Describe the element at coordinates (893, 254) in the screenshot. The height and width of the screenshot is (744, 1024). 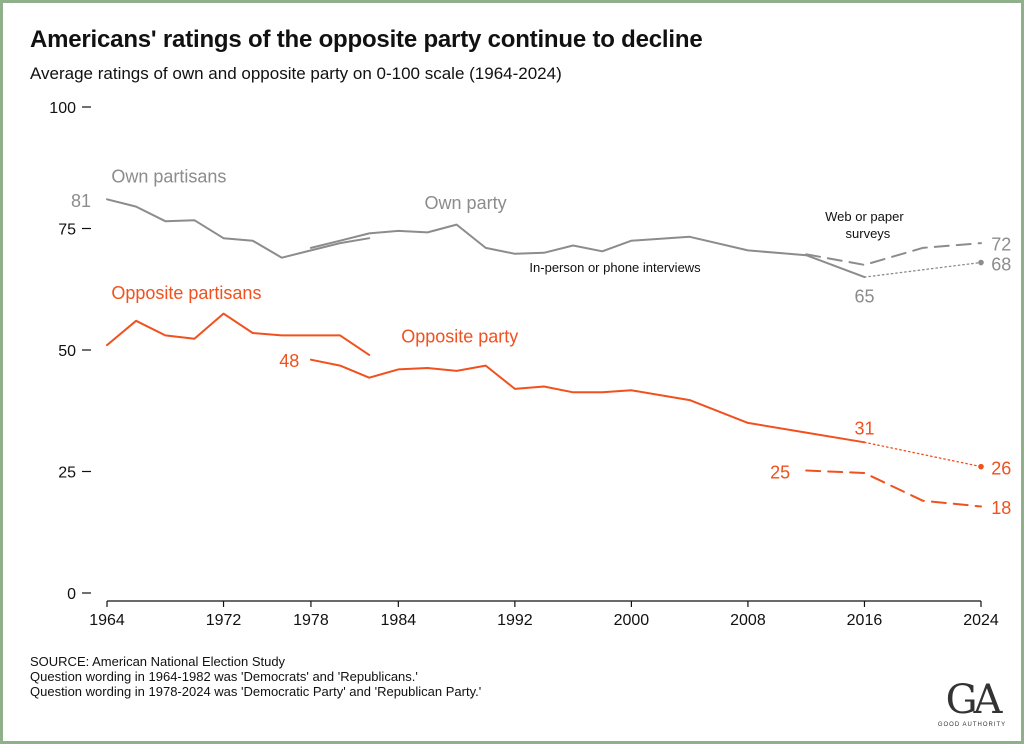
I see `series-line-own-party-web` at that location.